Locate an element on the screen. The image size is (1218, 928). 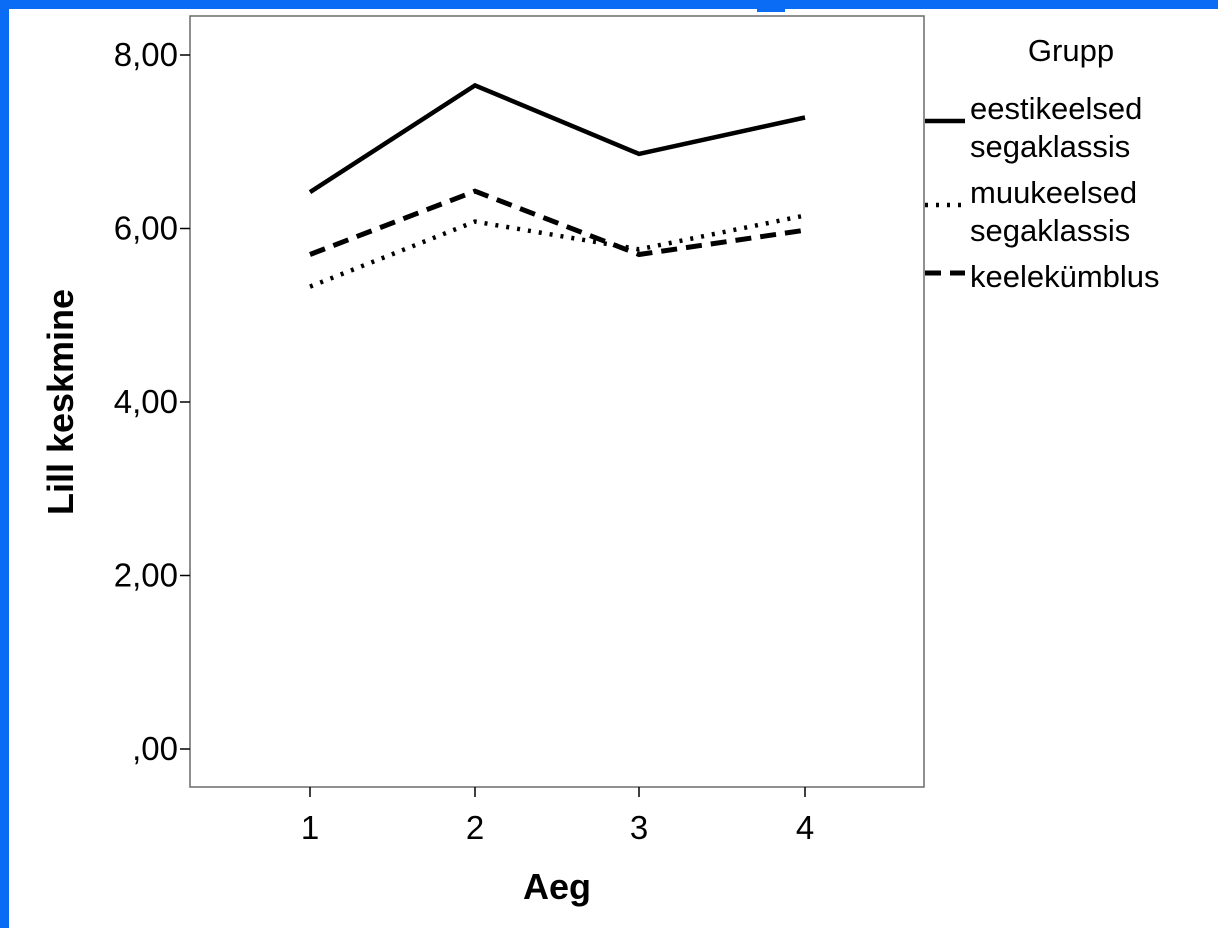
frame-notch is located at coordinates (771, 6).